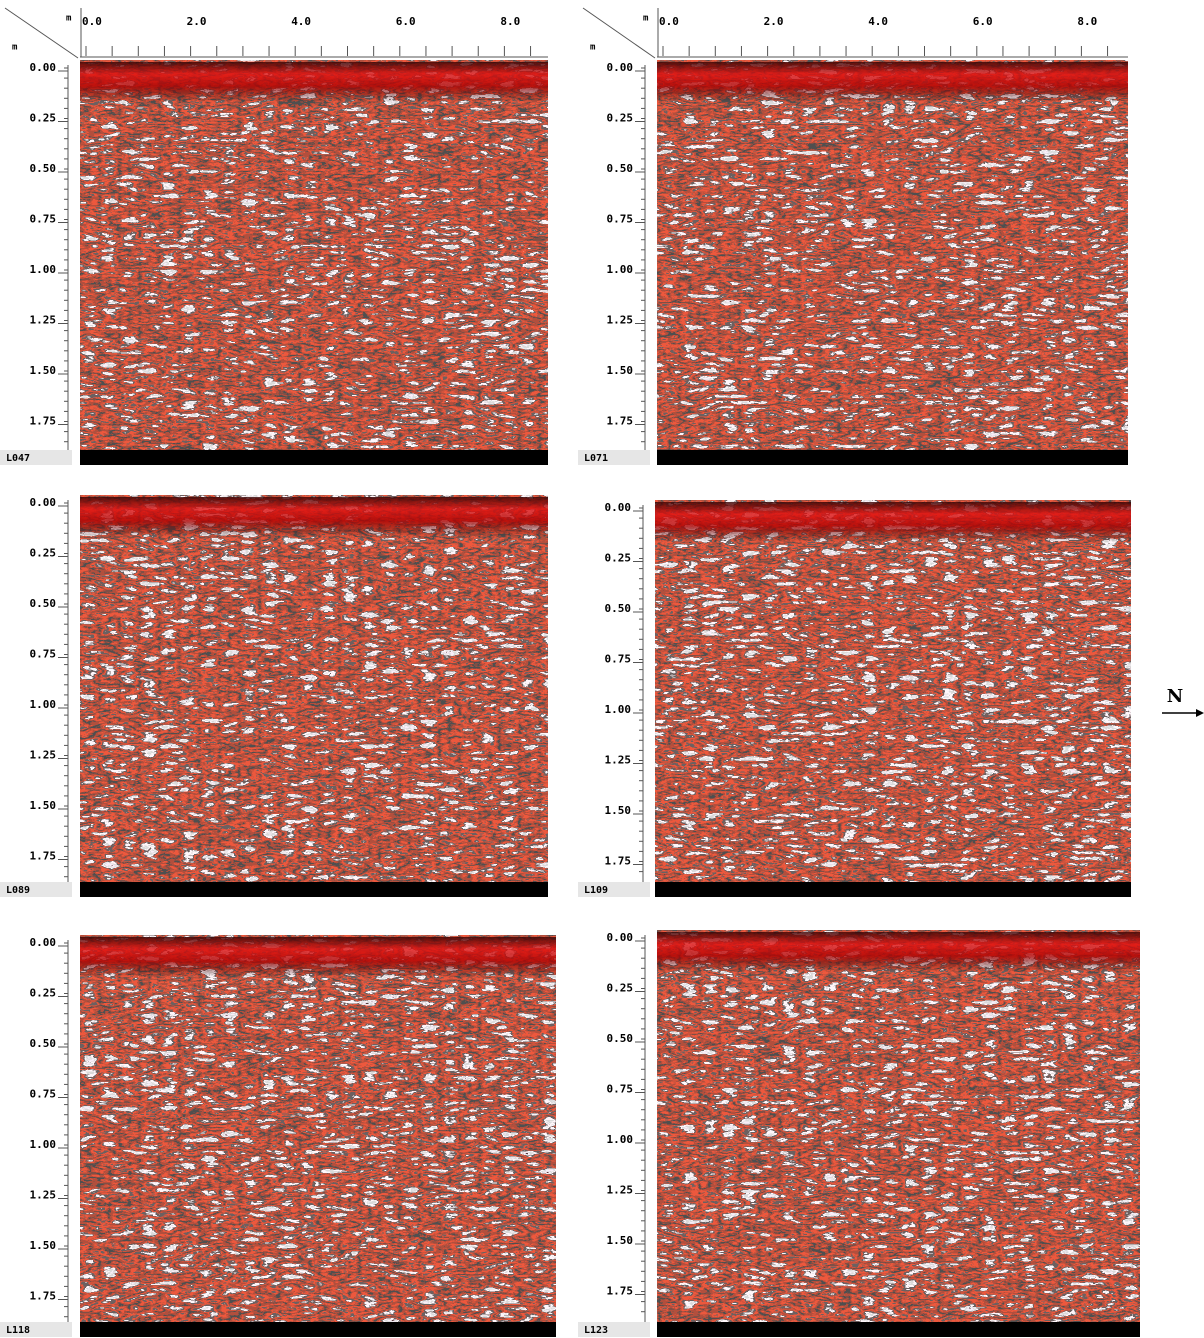 This screenshot has height=1338, width=1204. What do you see at coordinates (596, 890) in the screenshot?
I see `line-label: L109` at bounding box center [596, 890].